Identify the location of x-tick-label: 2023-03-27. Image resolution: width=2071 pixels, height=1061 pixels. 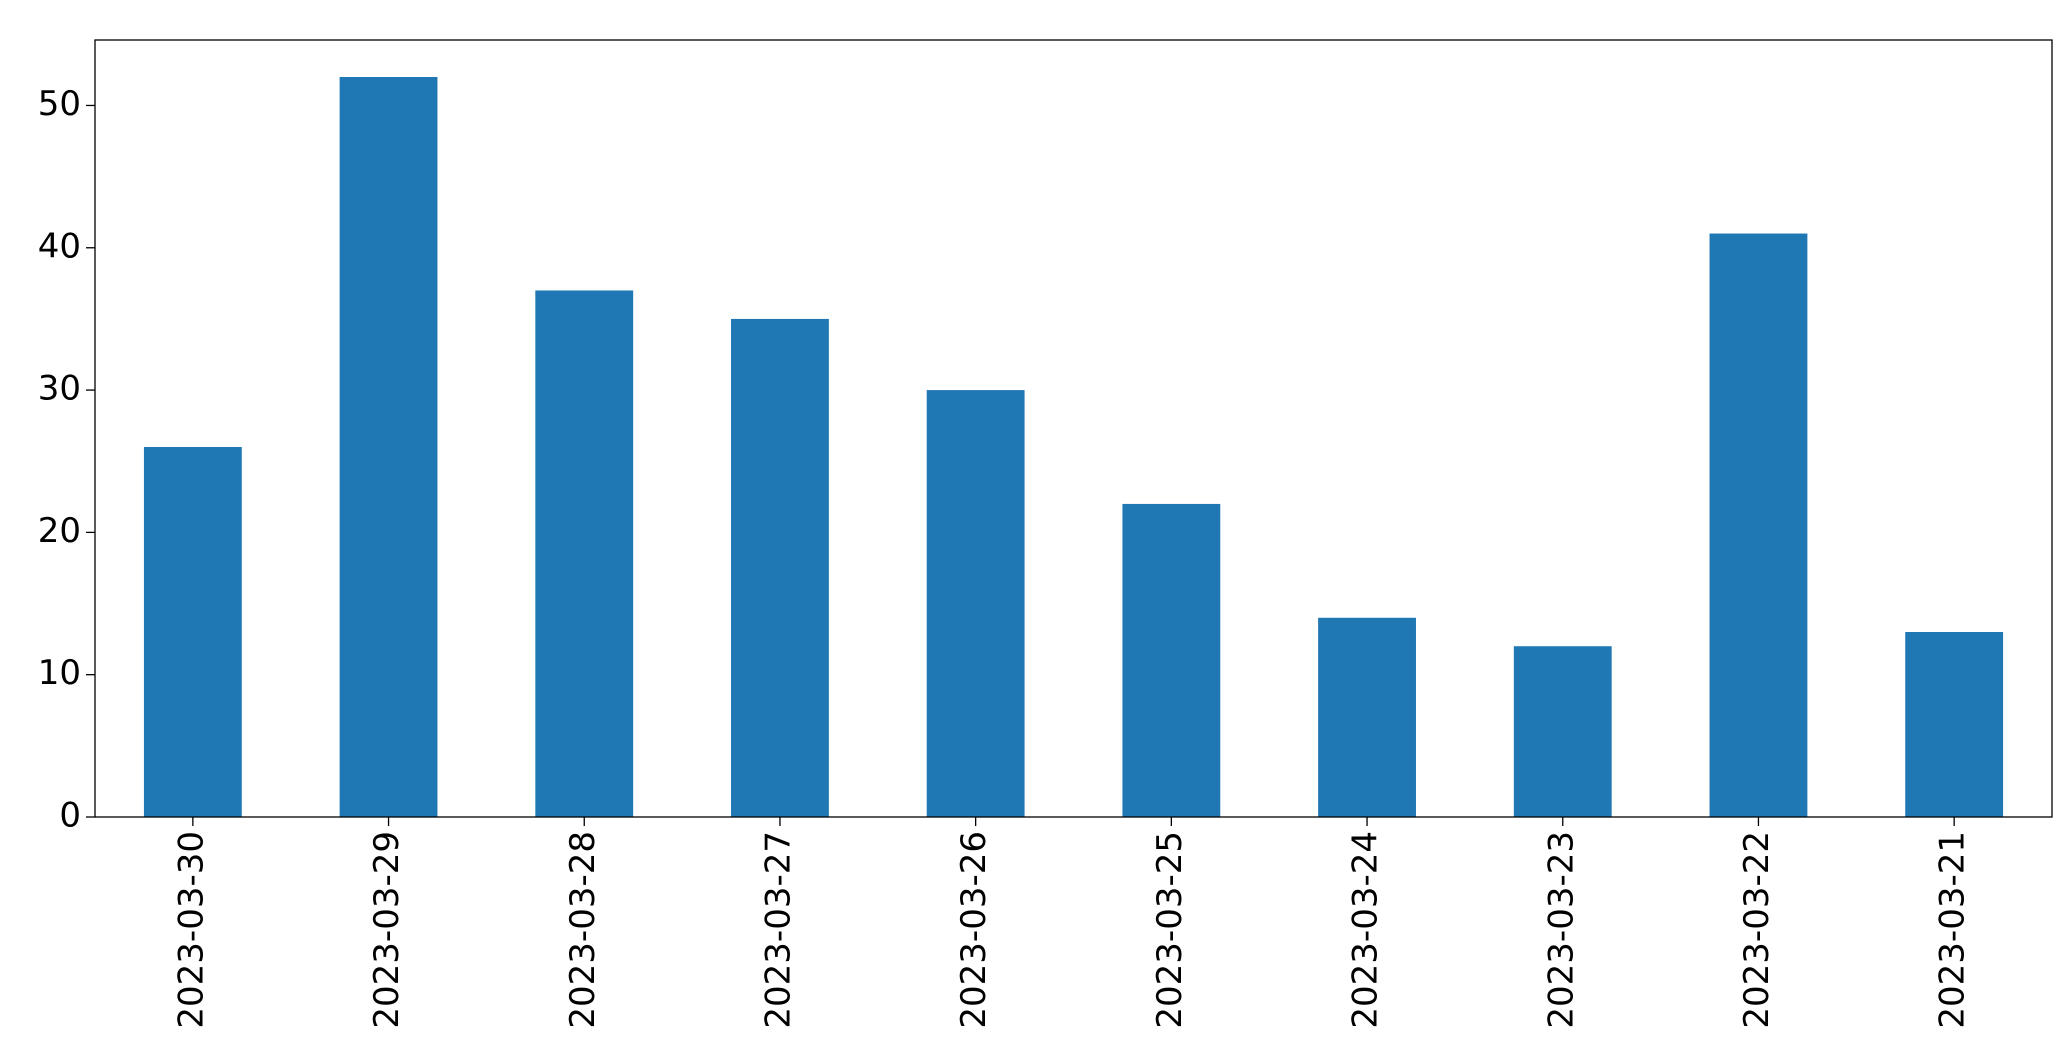
(778, 930).